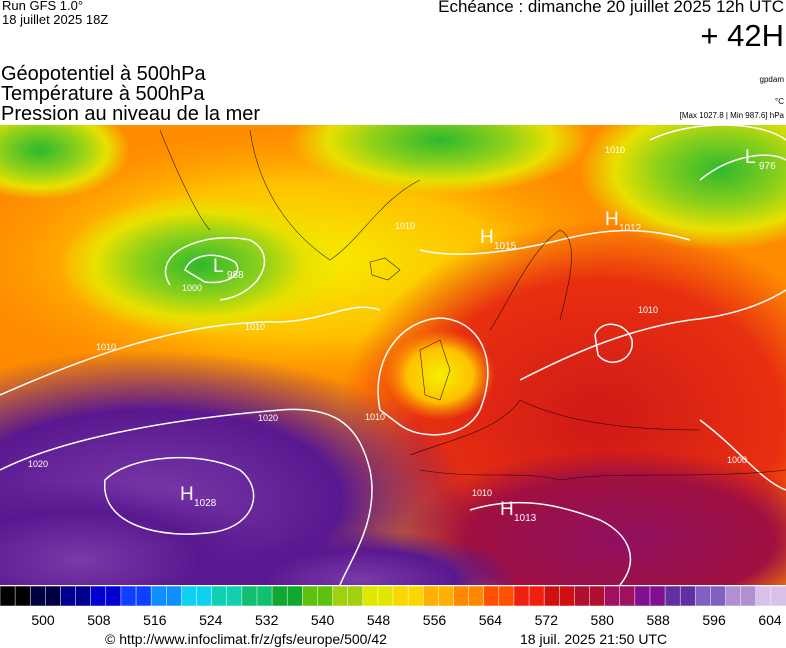  What do you see at coordinates (435, 620) in the screenshot?
I see `colorbar-tick-label: 556` at bounding box center [435, 620].